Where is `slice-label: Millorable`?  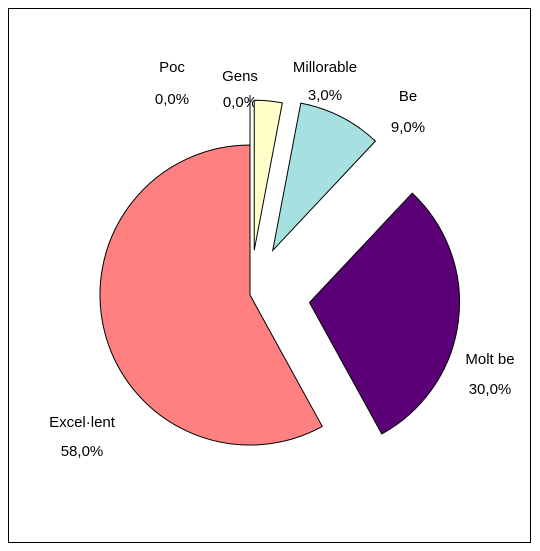 slice-label: Millorable is located at coordinates (325, 67).